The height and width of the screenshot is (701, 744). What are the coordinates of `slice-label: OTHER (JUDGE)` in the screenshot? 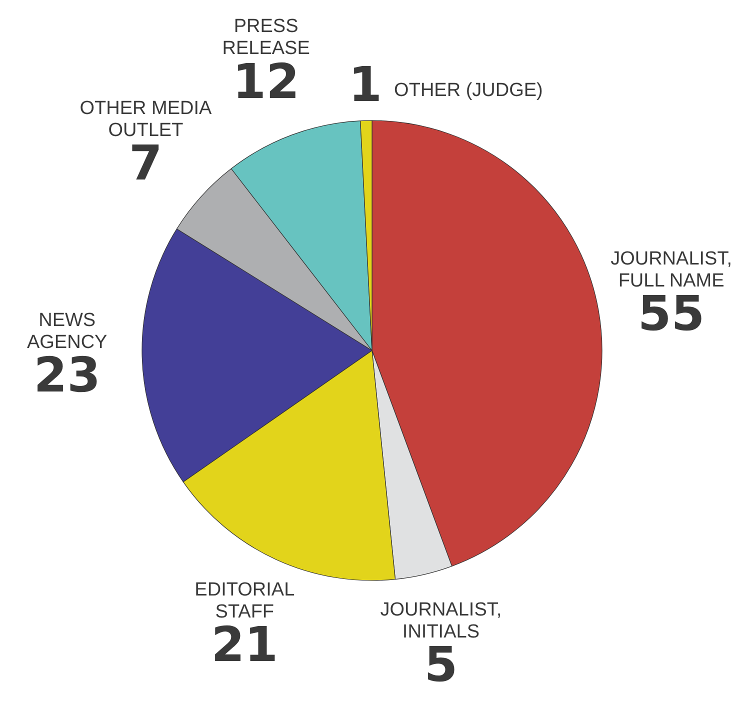 It's located at (468, 90).